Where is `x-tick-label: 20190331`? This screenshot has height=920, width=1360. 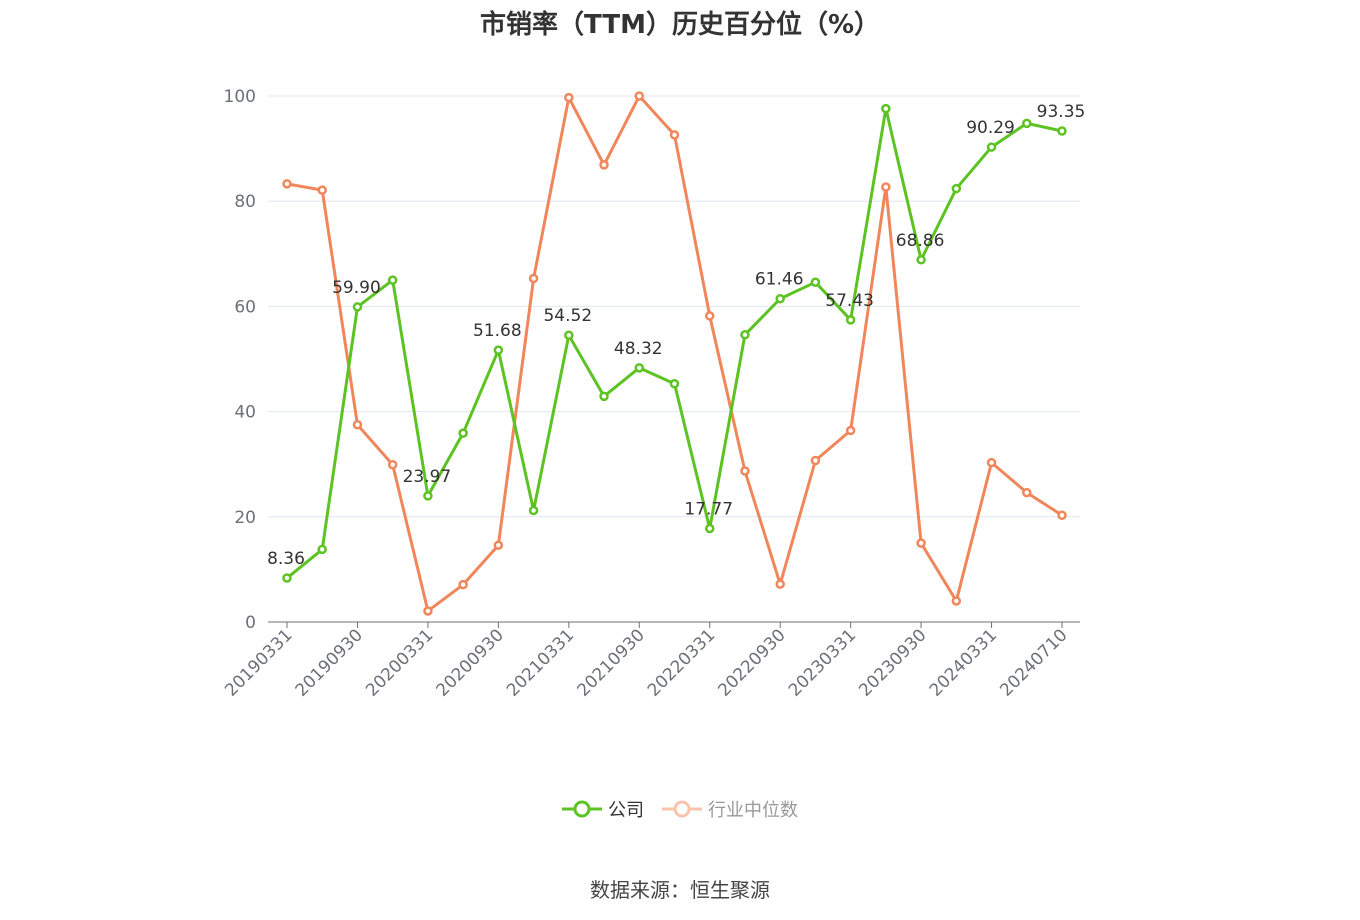
x-tick-label: 20190331 is located at coordinates (258, 662).